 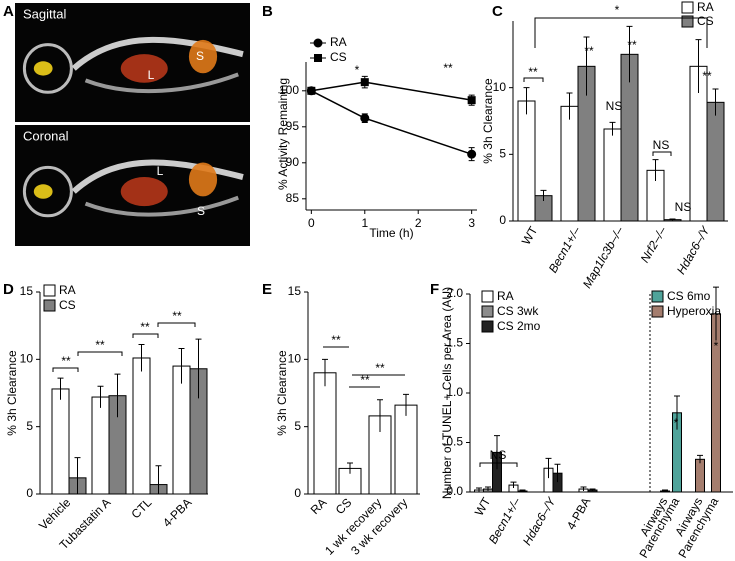 I want to click on y-tick-label: 5, so click(x=29, y=426).